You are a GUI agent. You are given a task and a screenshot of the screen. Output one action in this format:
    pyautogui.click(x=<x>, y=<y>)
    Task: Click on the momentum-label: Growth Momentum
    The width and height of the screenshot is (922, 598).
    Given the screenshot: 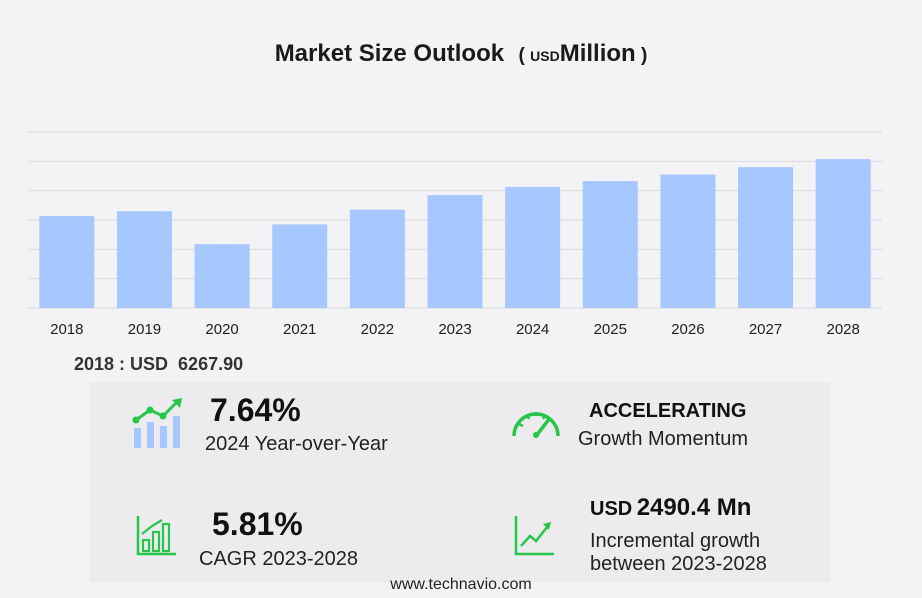 What is the action you would take?
    pyautogui.click(x=663, y=439)
    